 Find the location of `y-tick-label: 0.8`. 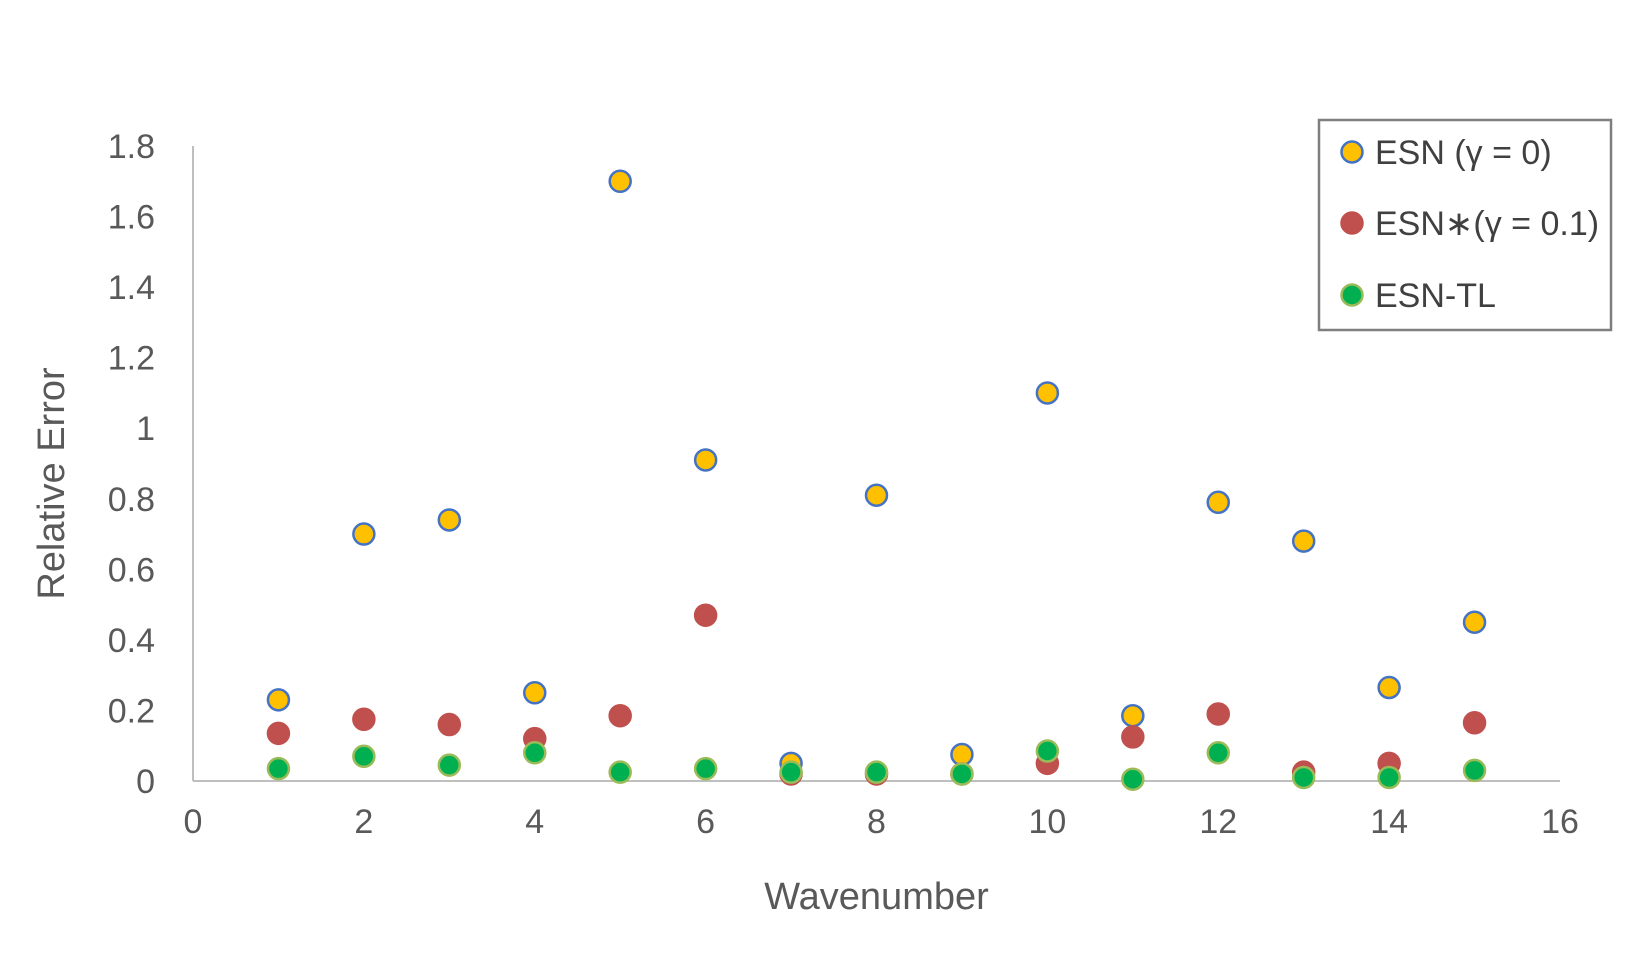

y-tick-label: 0.8 is located at coordinates (131, 500).